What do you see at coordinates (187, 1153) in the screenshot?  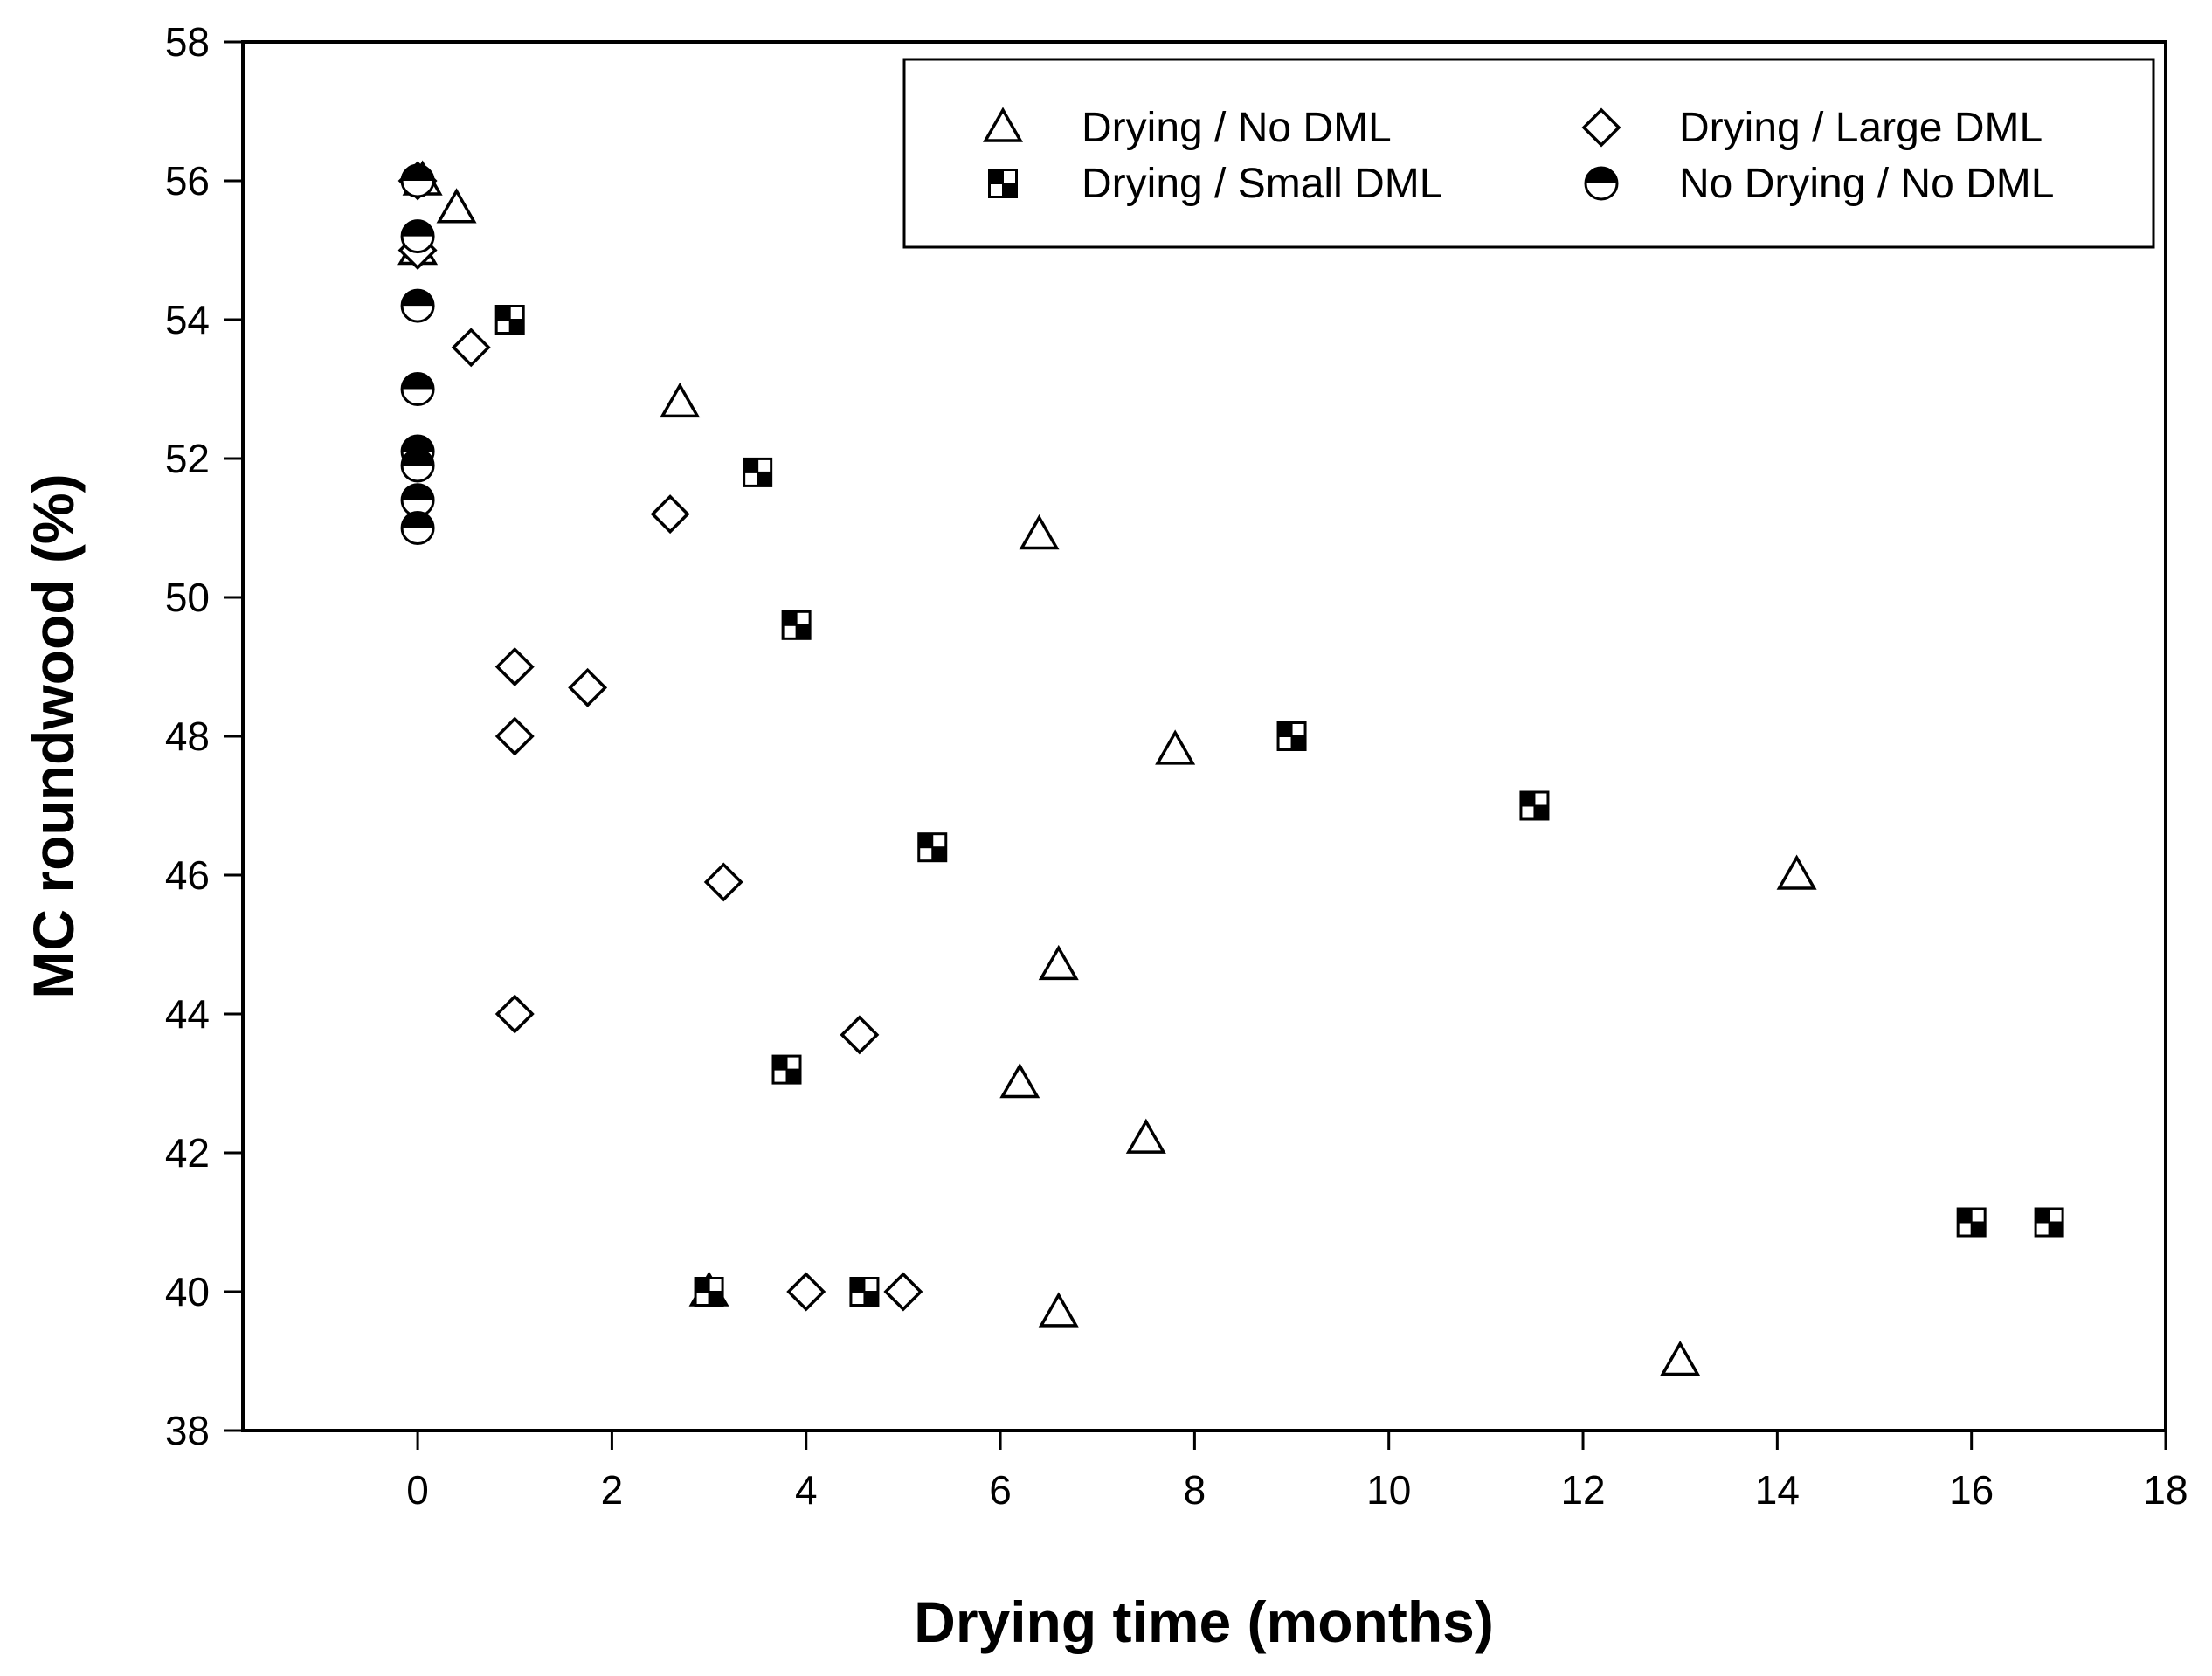 I see `y-tick-label: 42` at bounding box center [187, 1153].